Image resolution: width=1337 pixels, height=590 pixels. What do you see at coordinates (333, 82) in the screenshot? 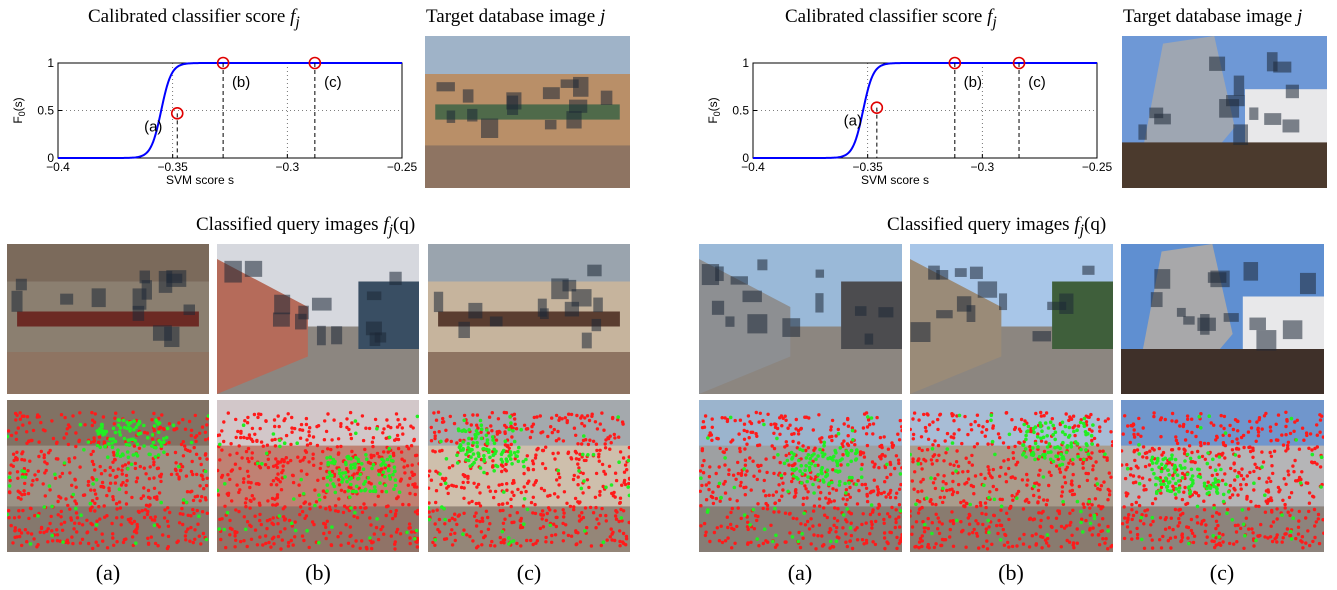
I see `marker-label: (c)` at bounding box center [333, 82].